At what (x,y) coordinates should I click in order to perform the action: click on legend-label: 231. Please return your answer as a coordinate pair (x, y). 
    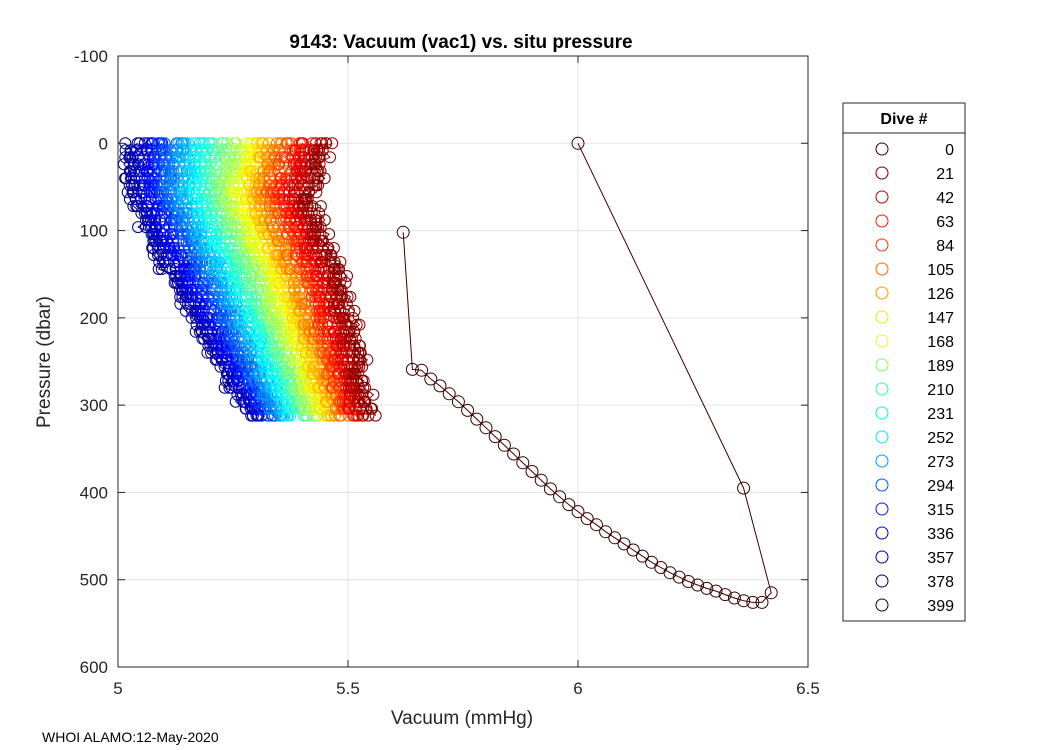
    Looking at the image, I should click on (940, 414).